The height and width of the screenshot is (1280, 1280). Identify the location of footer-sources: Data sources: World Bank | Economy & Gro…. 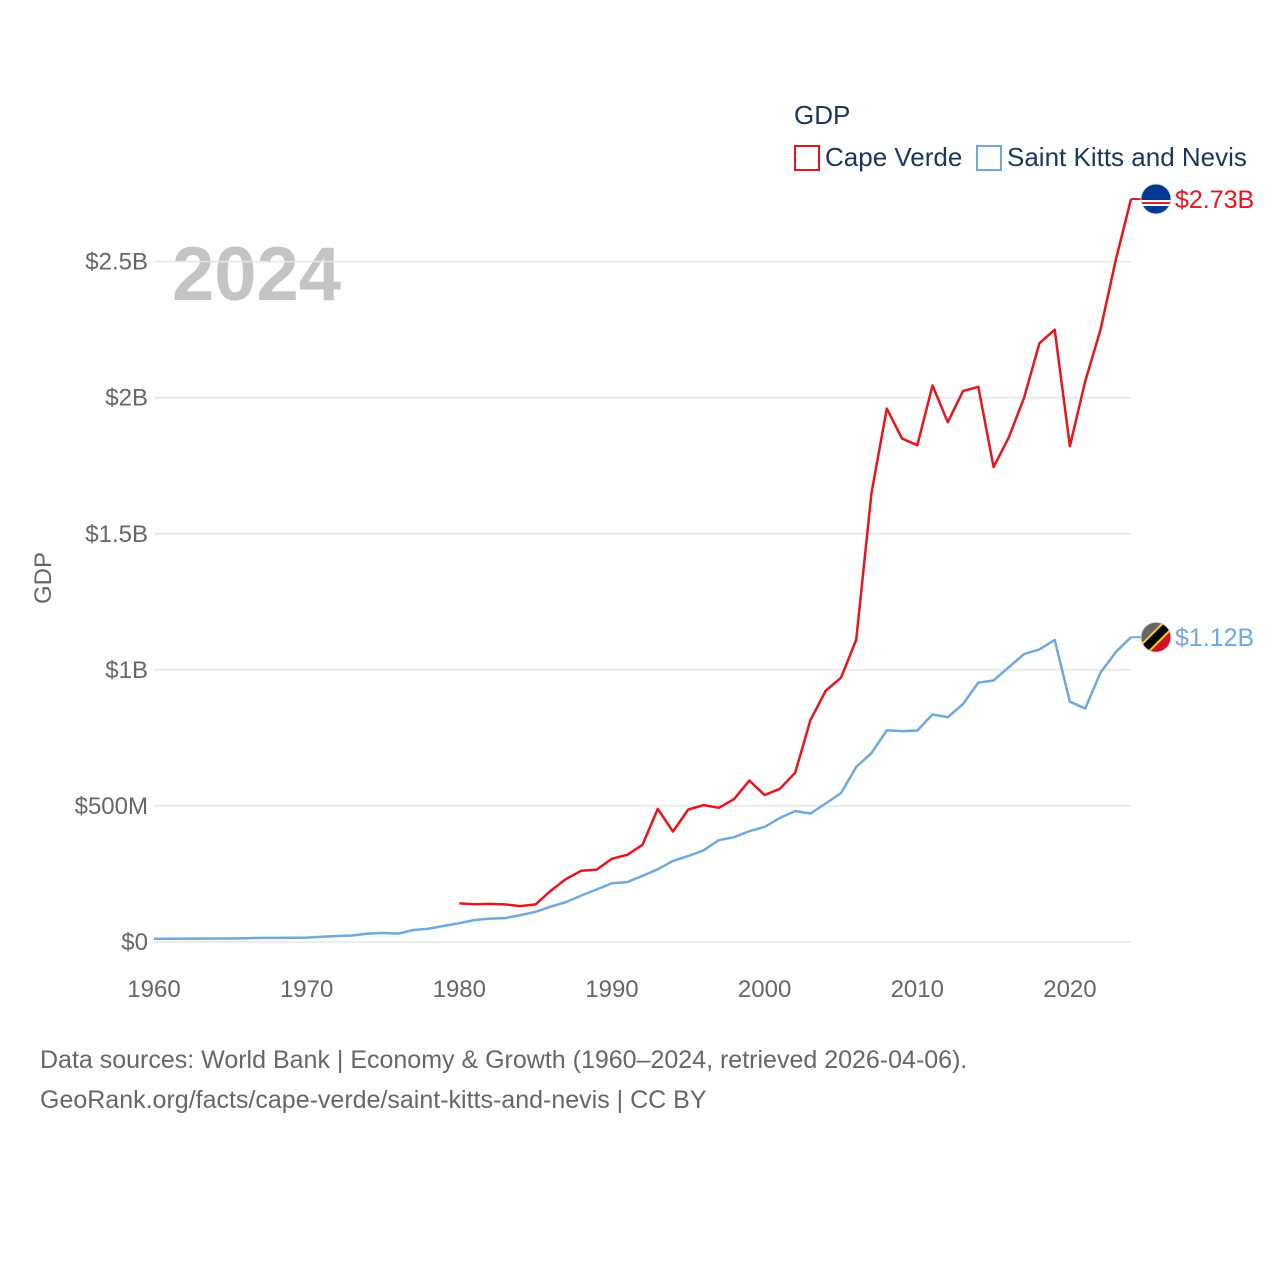
(504, 1060).